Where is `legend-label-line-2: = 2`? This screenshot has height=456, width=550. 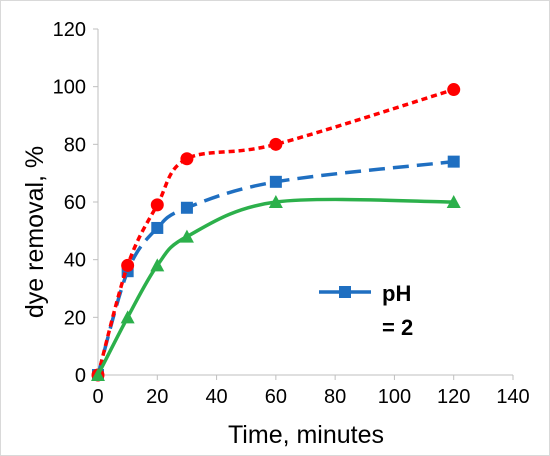
legend-label-line-2: = 2 is located at coordinates (397, 327).